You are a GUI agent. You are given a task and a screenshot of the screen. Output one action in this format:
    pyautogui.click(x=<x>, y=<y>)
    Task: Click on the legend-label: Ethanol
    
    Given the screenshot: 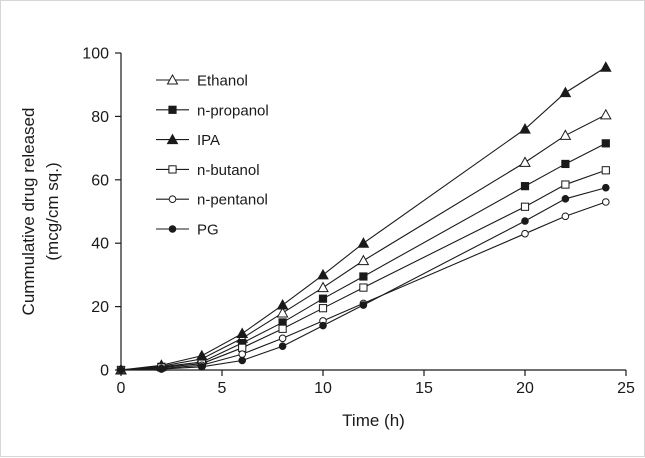 What is the action you would take?
    pyautogui.click(x=222, y=81)
    